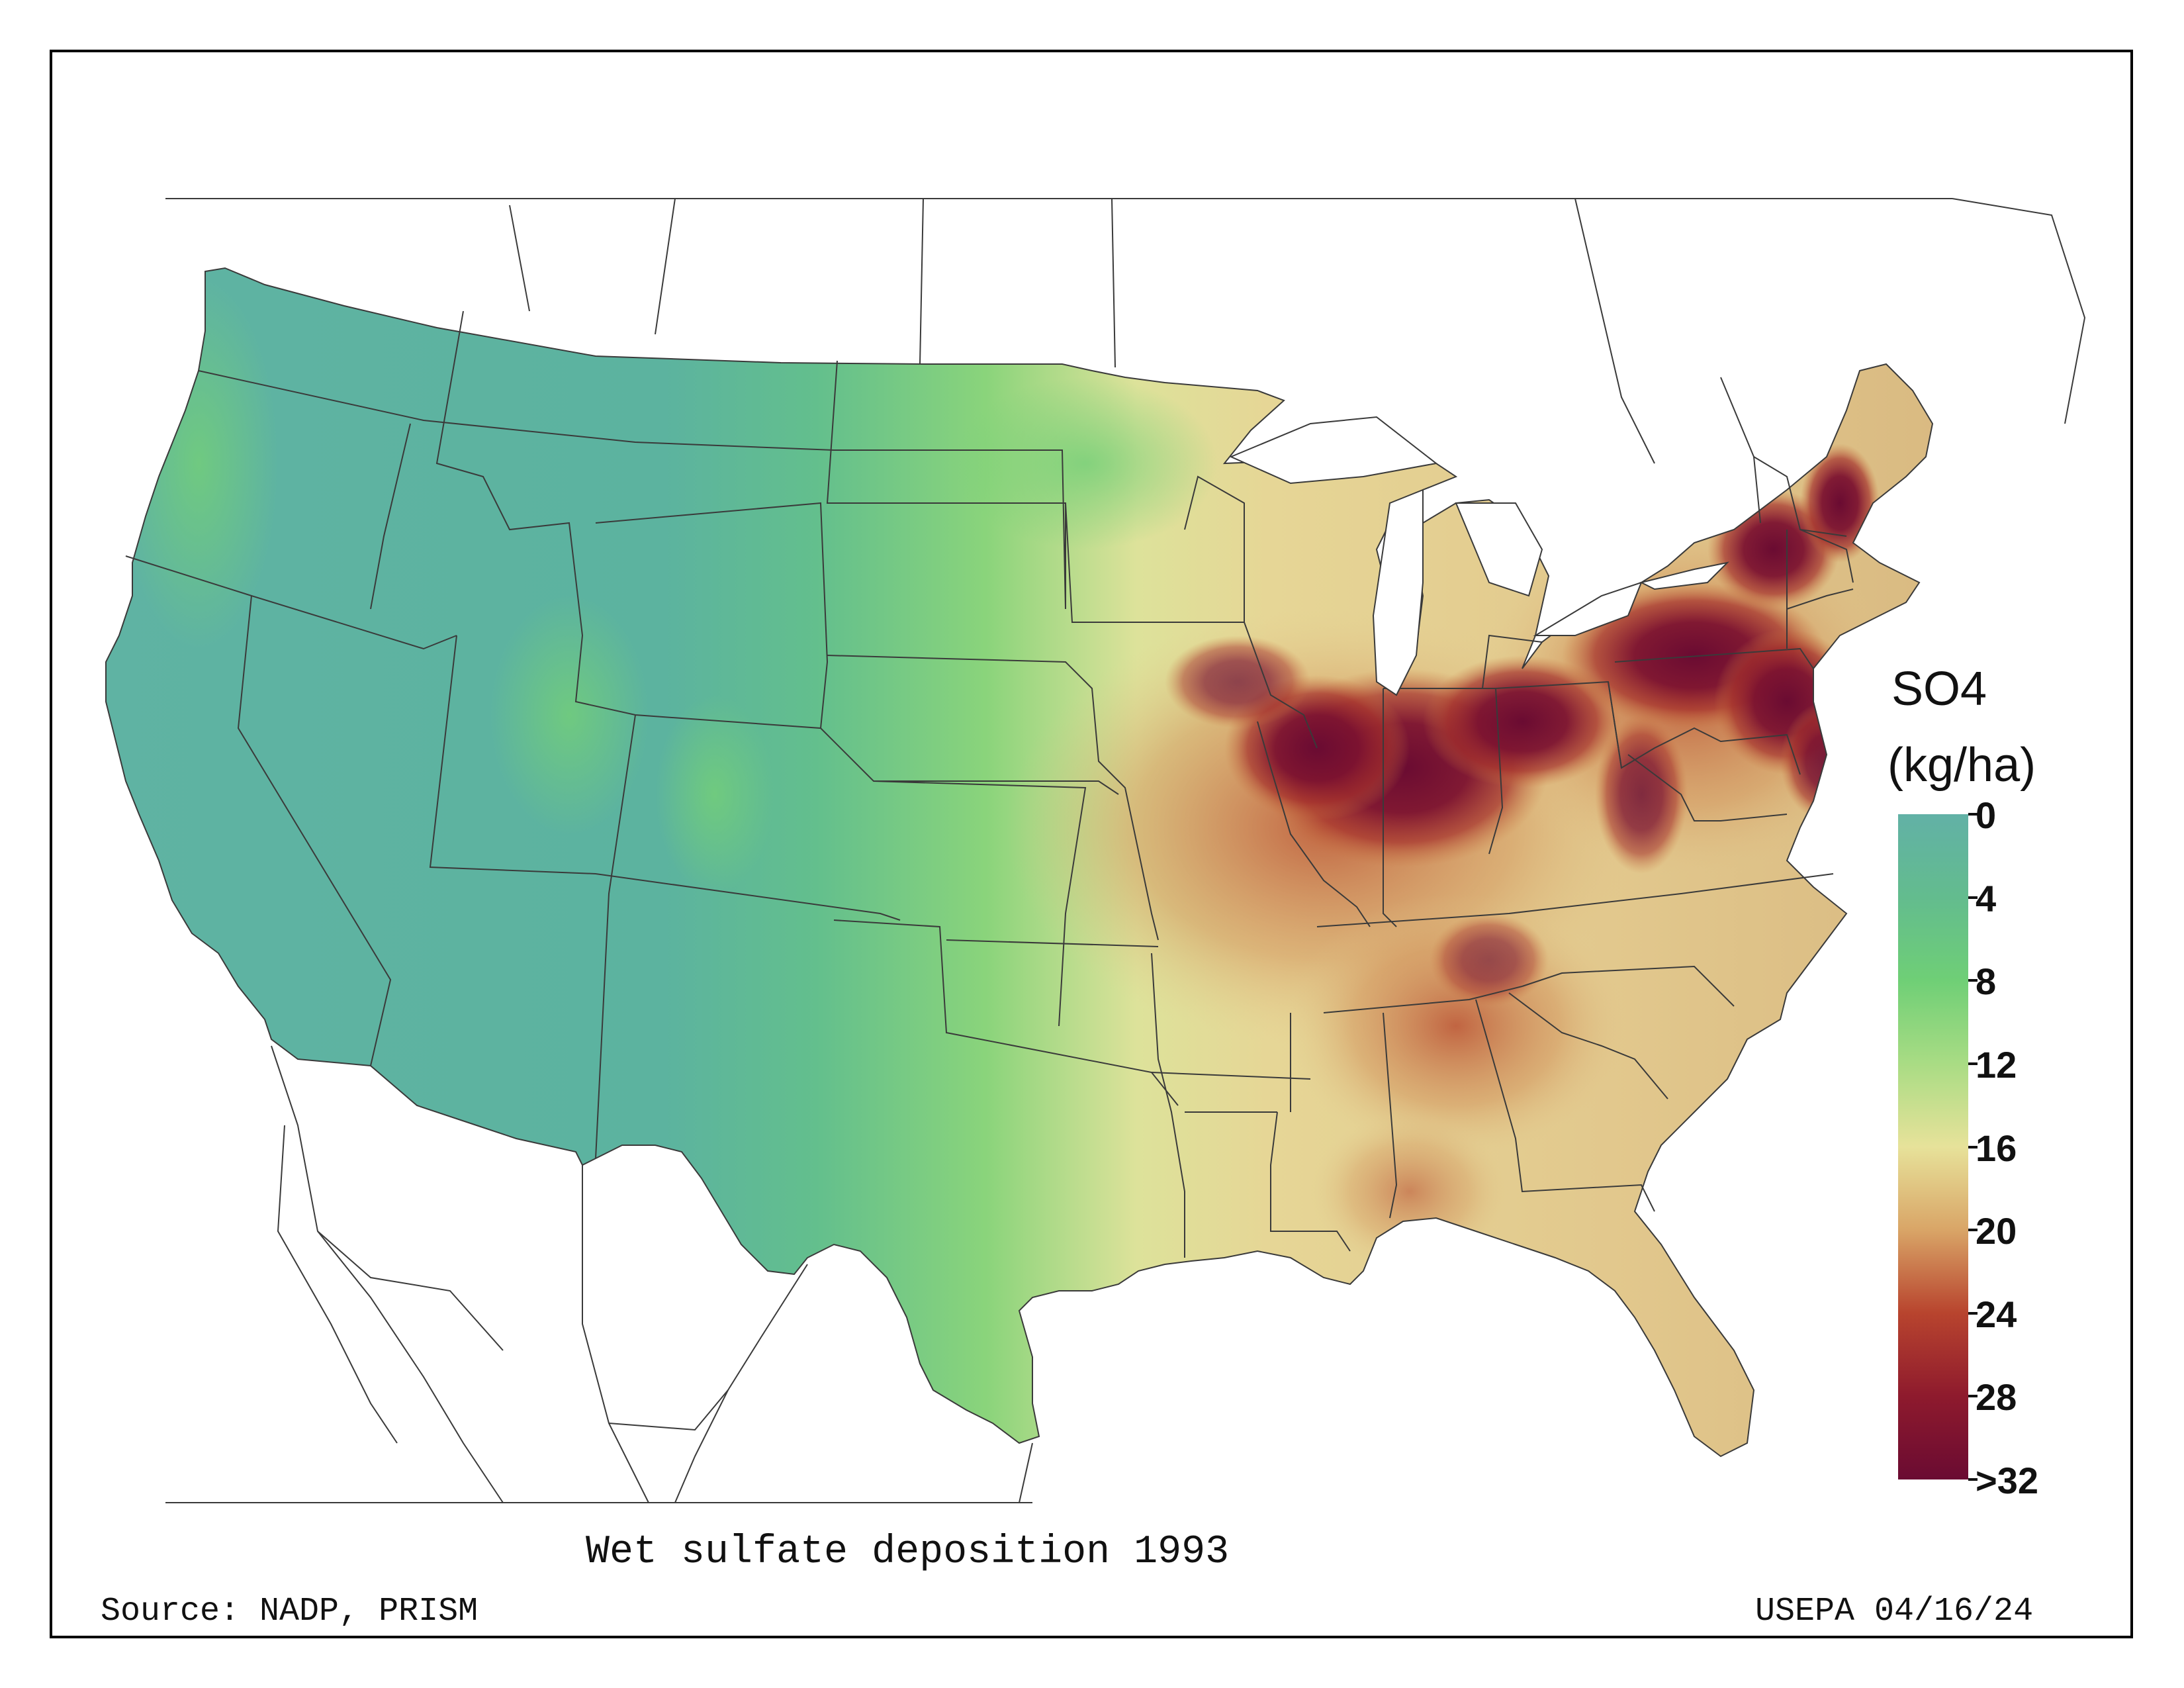  I want to click on legend-tick-label: 20, so click(1996, 1231).